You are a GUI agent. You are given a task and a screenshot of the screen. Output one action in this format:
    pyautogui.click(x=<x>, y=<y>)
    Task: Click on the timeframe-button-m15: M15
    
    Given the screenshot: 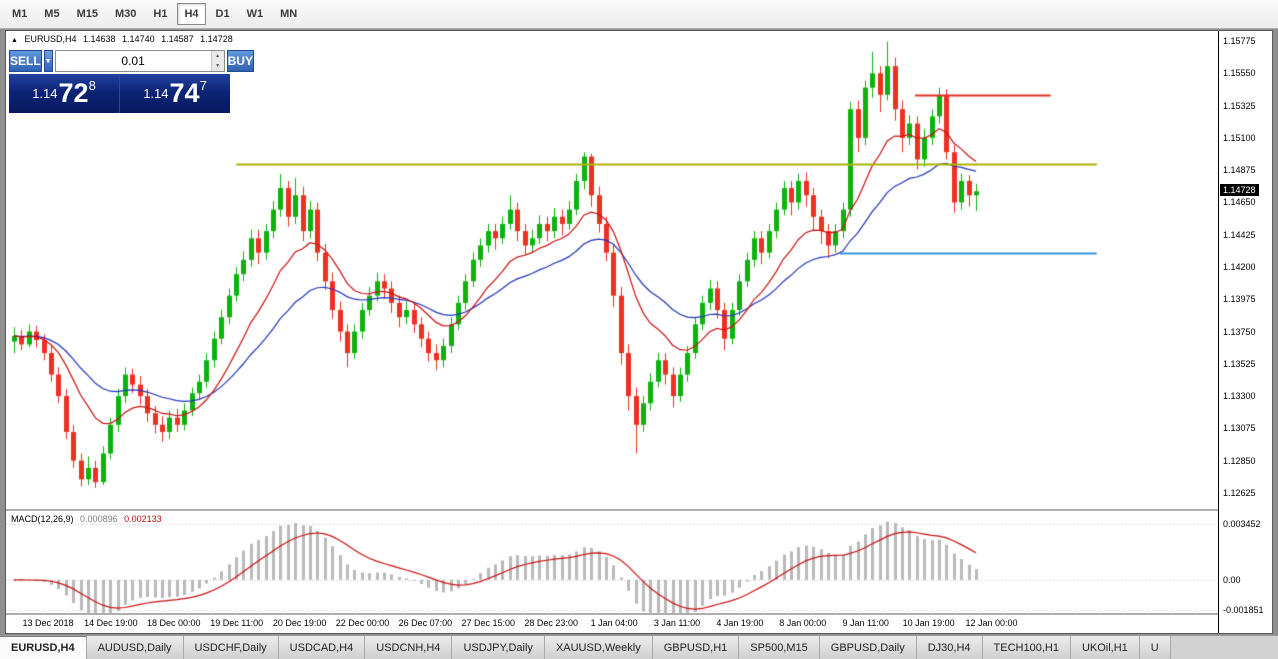 What is the action you would take?
    pyautogui.click(x=87, y=14)
    